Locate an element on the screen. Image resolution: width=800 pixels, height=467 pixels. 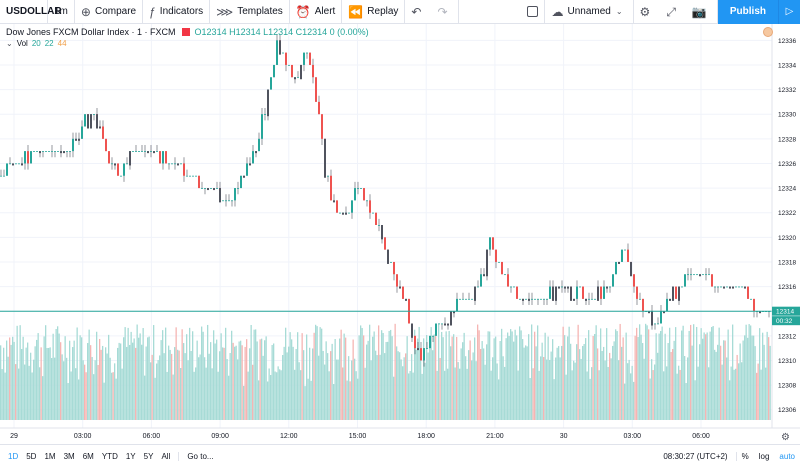
indicators-button: ƒ Indicators is located at coordinates (177, 12).